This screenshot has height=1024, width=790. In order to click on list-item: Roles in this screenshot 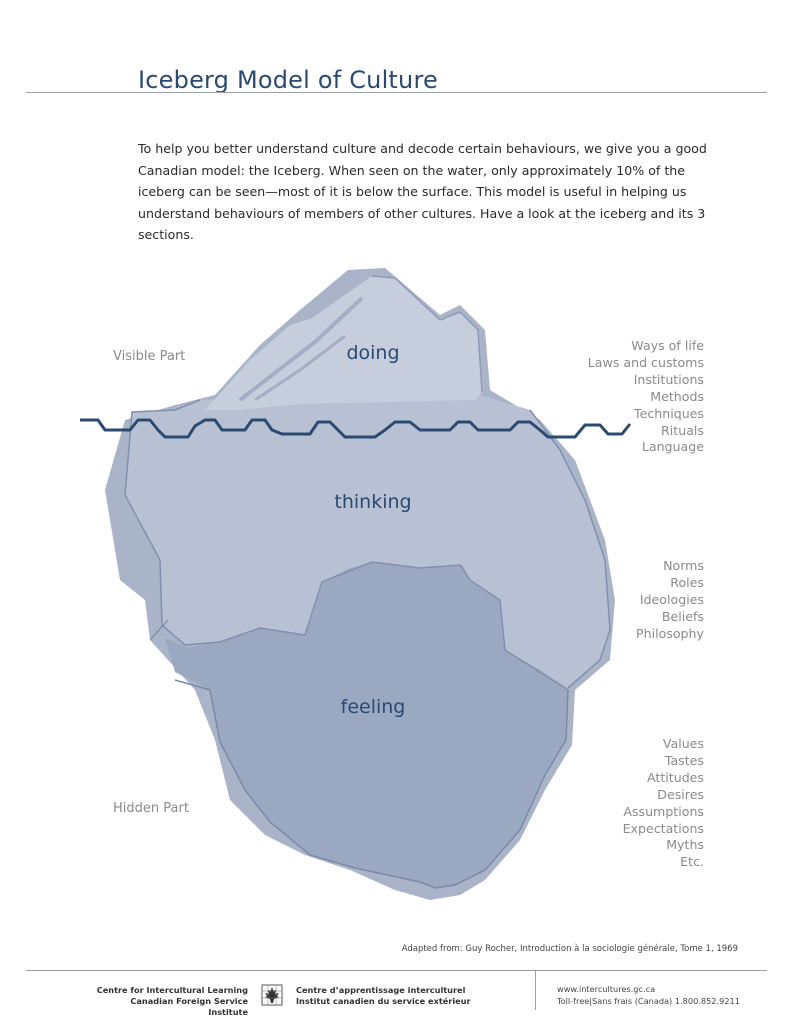, I will do `click(687, 582)`.